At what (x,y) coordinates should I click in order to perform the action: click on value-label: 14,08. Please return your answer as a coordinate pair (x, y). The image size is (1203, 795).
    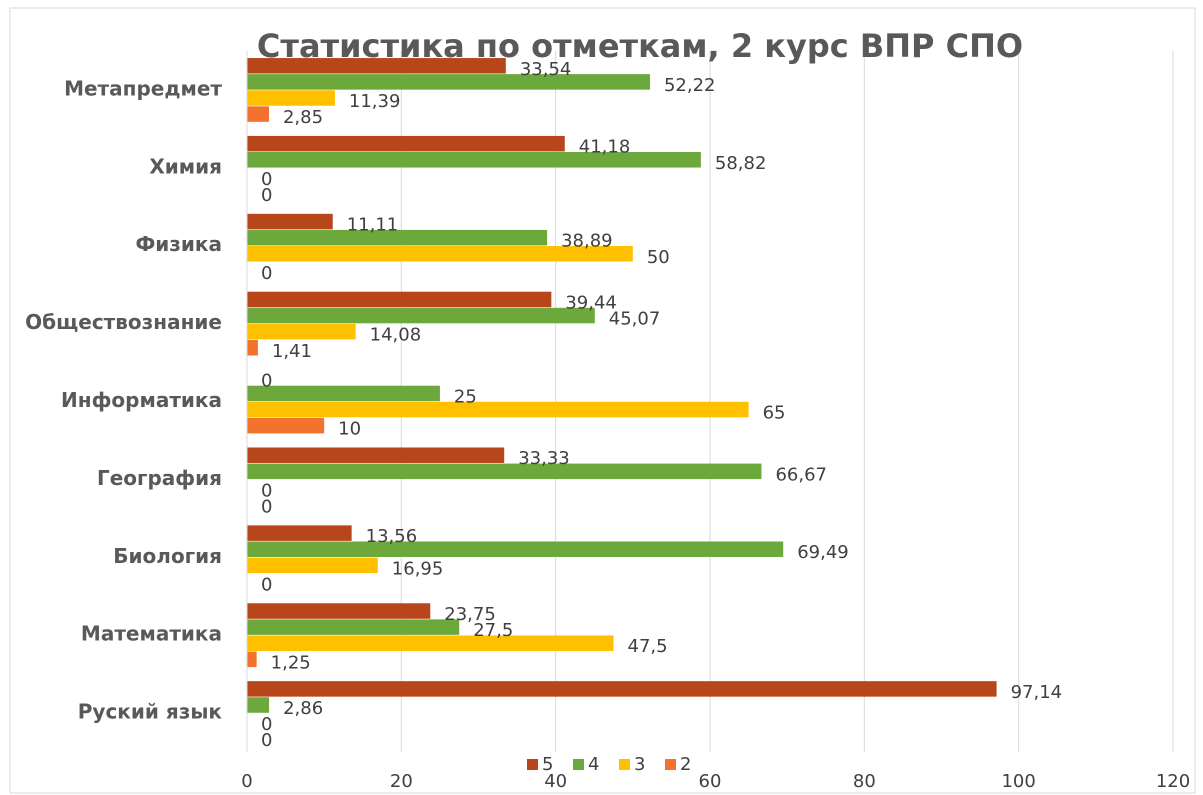
    Looking at the image, I should click on (396, 335).